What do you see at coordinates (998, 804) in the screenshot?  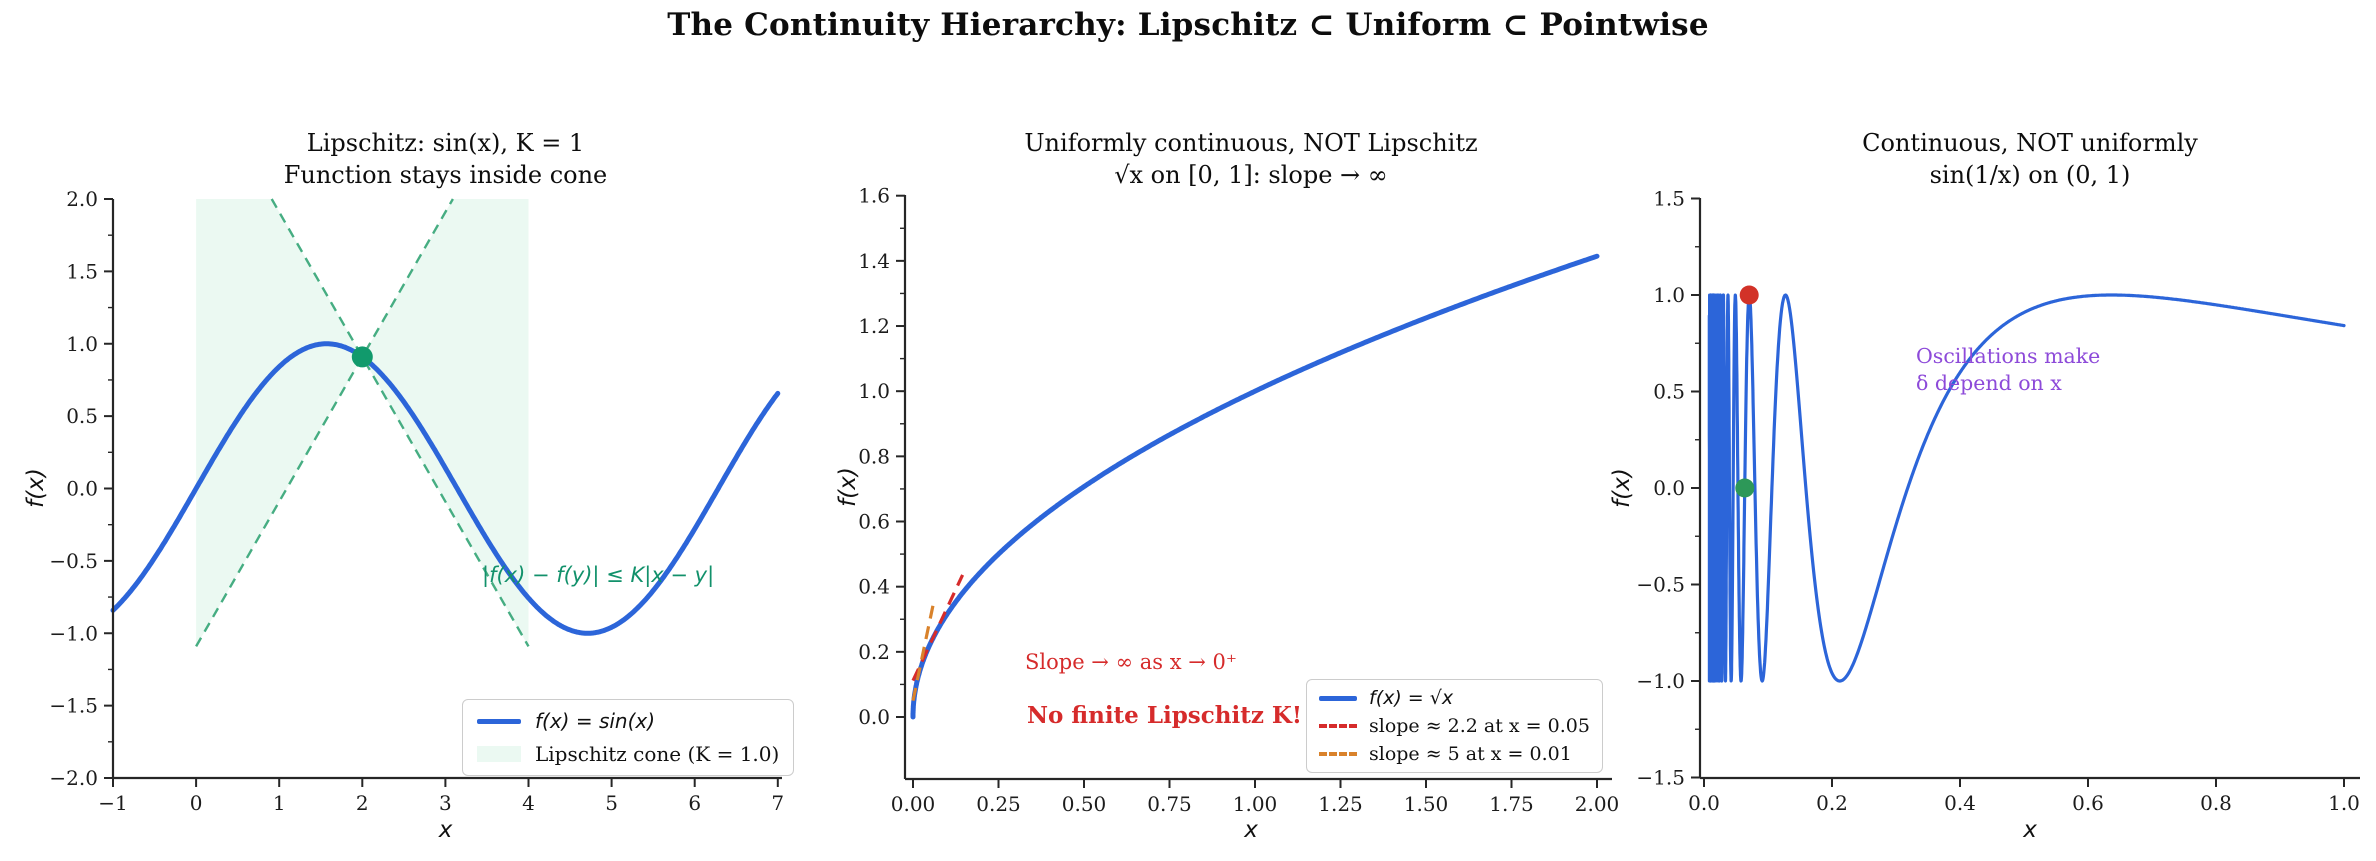 I see `x-tick-label: 0.25` at bounding box center [998, 804].